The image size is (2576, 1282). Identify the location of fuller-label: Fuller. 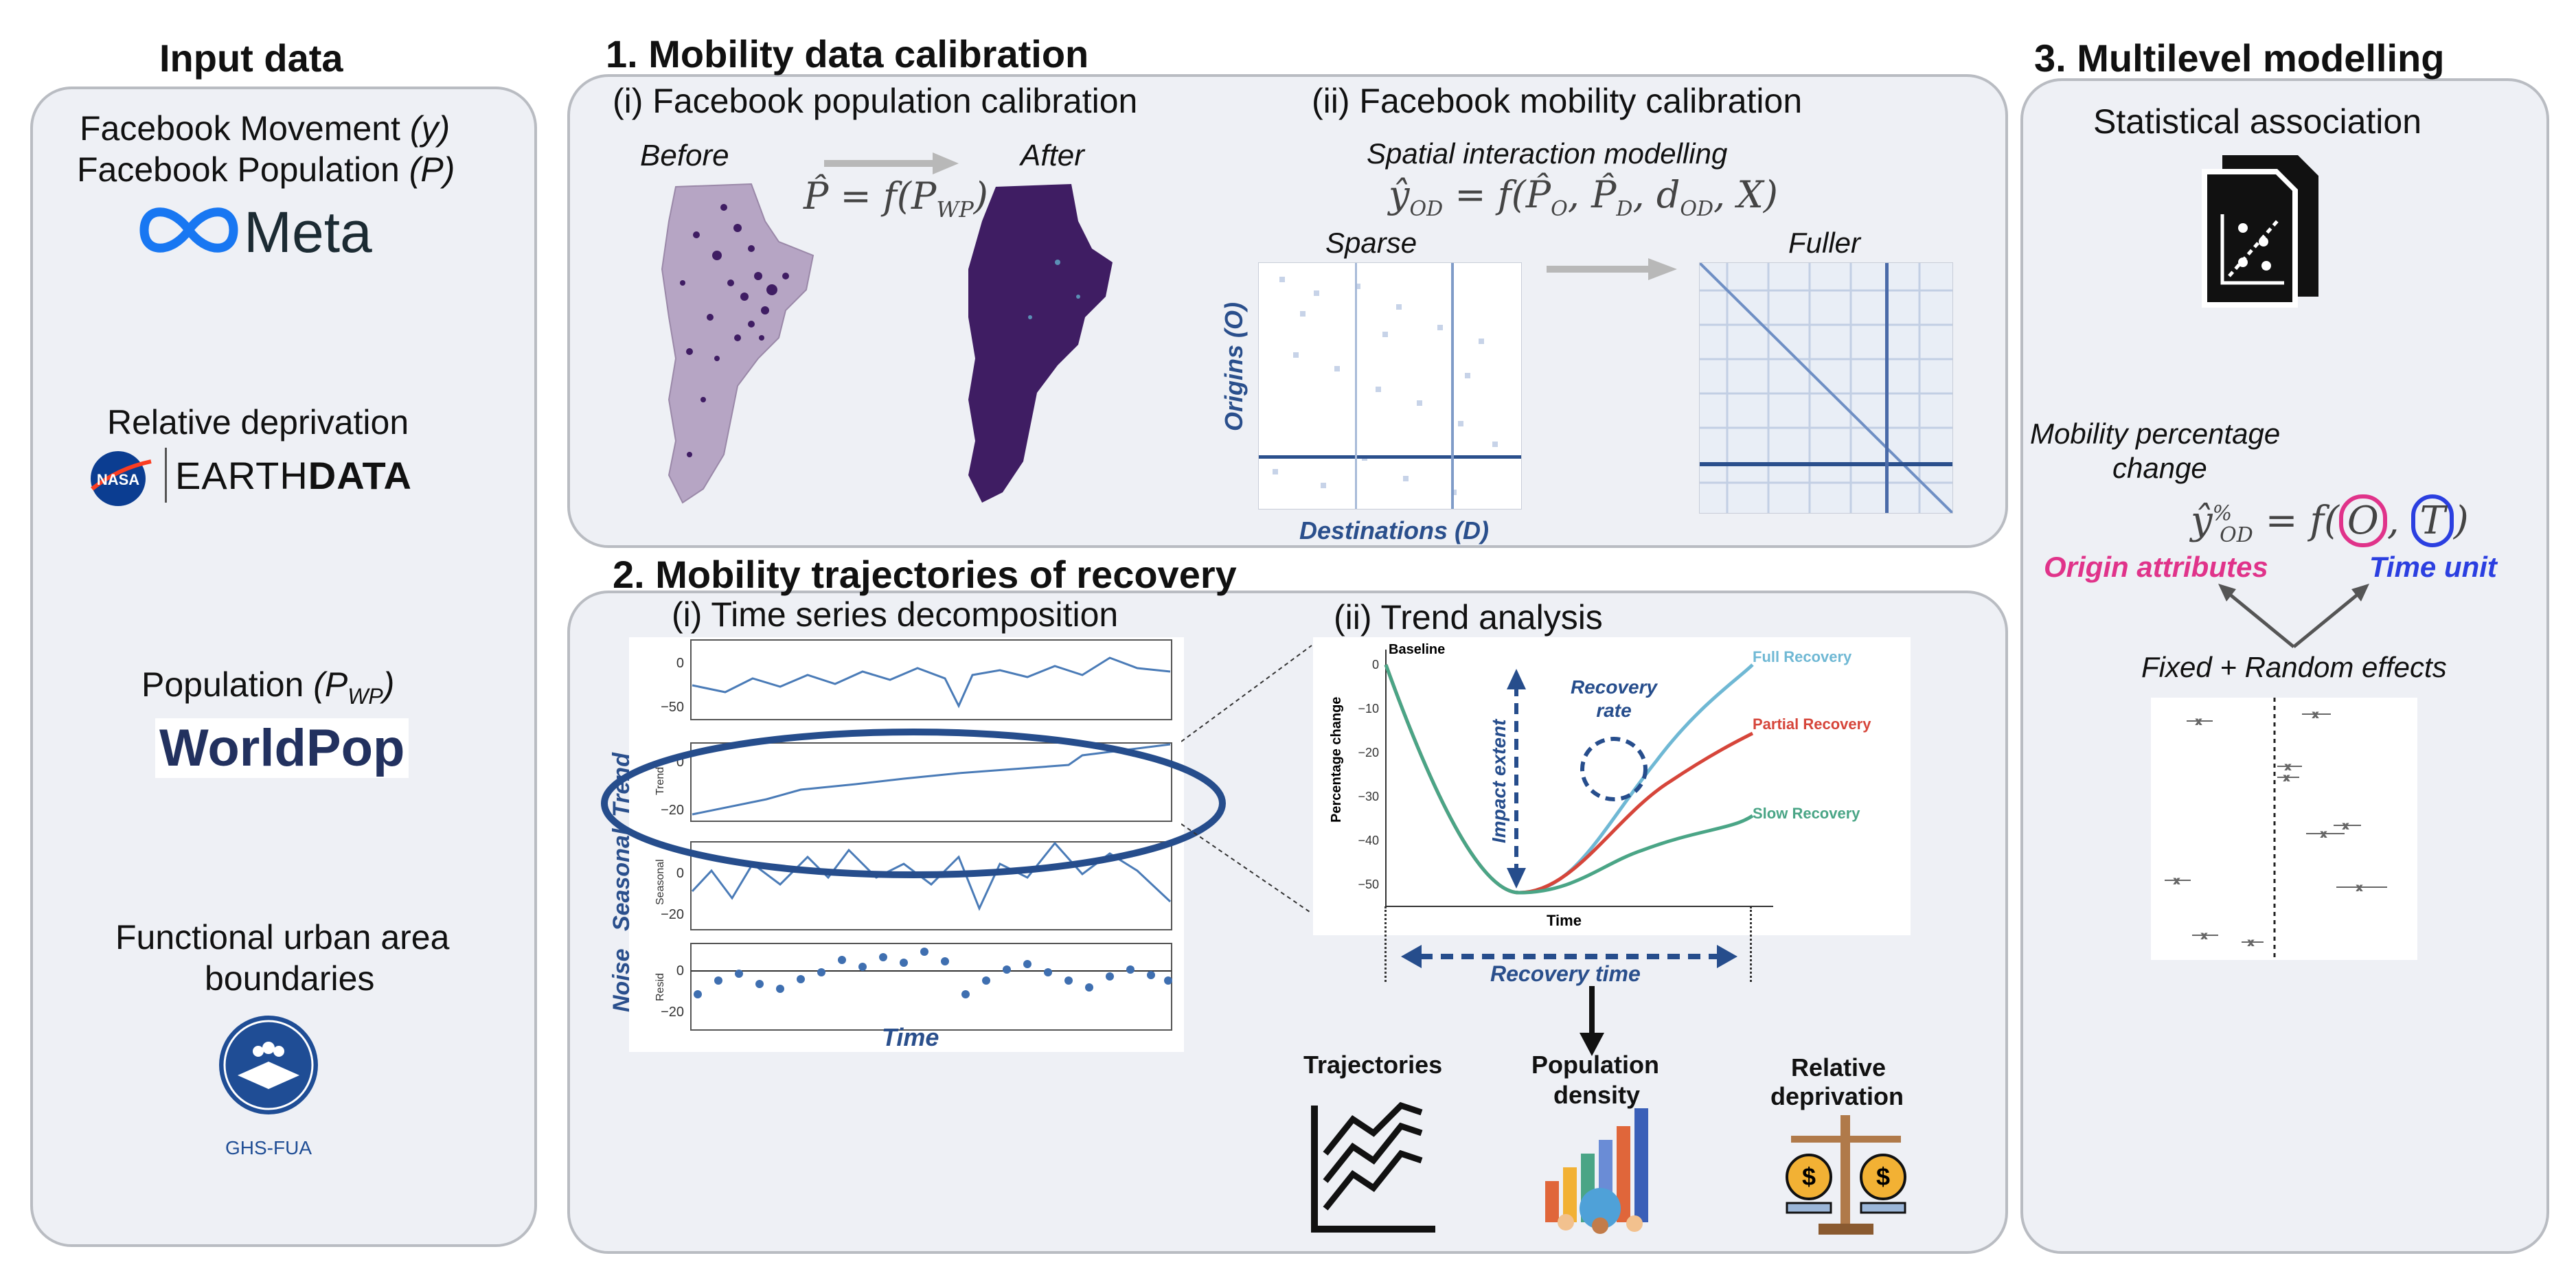
(1824, 243).